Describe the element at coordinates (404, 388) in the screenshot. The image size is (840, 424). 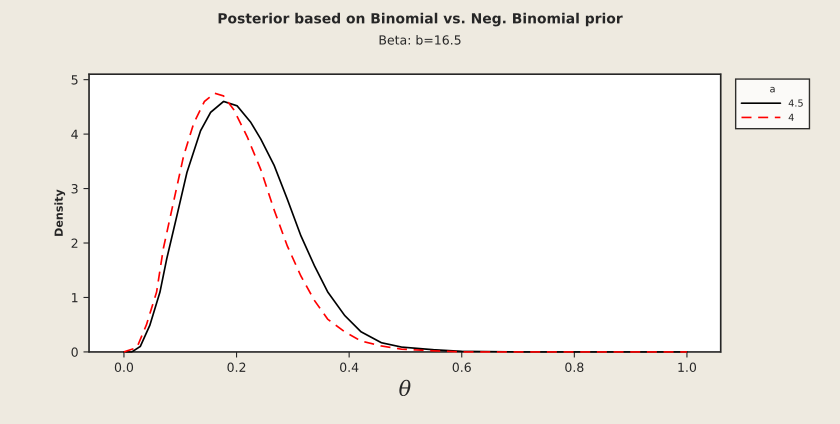
I see `x-axis-title: θ` at that location.